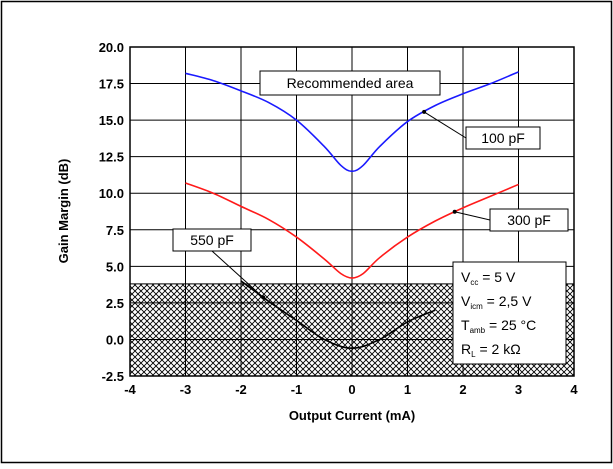 This screenshot has height=469, width=613. I want to click on series-line-100-pf, so click(352, 122).